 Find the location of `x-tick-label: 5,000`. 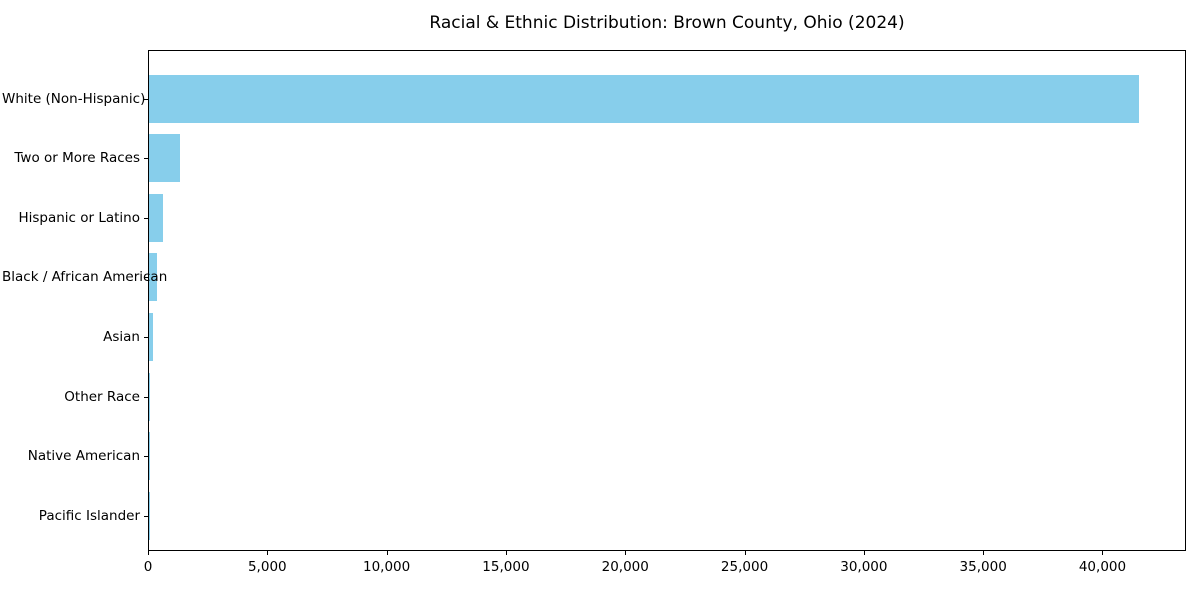

x-tick-label: 5,000 is located at coordinates (267, 567).